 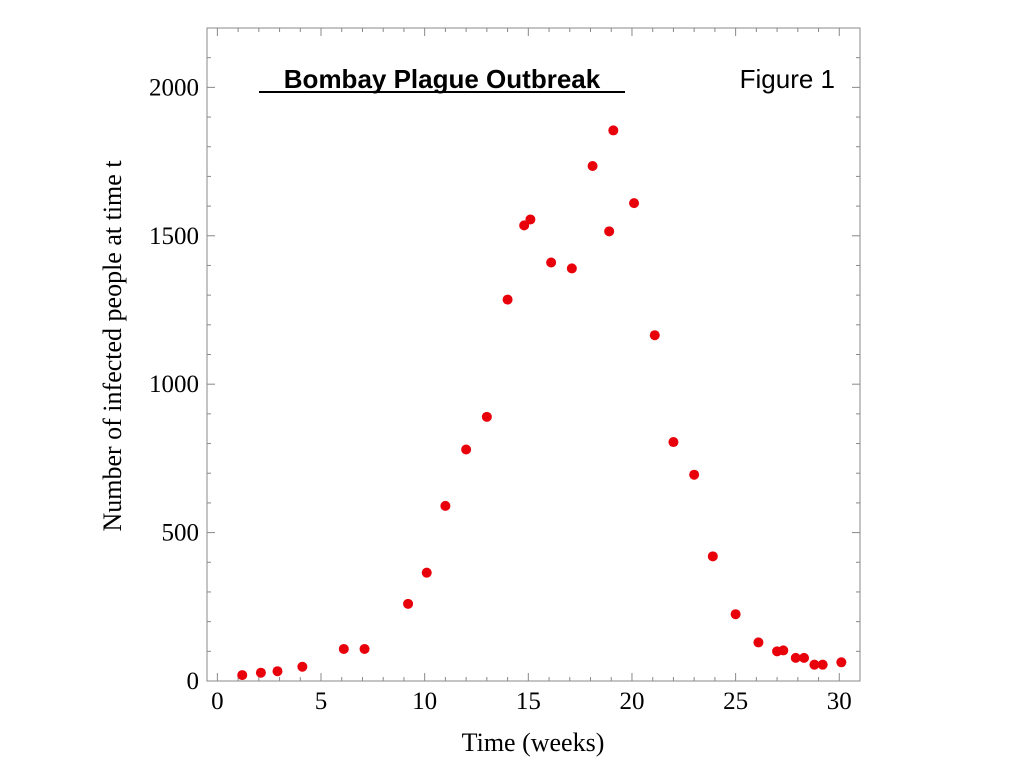 What do you see at coordinates (181, 533) in the screenshot?
I see `y-tick-label: 500` at bounding box center [181, 533].